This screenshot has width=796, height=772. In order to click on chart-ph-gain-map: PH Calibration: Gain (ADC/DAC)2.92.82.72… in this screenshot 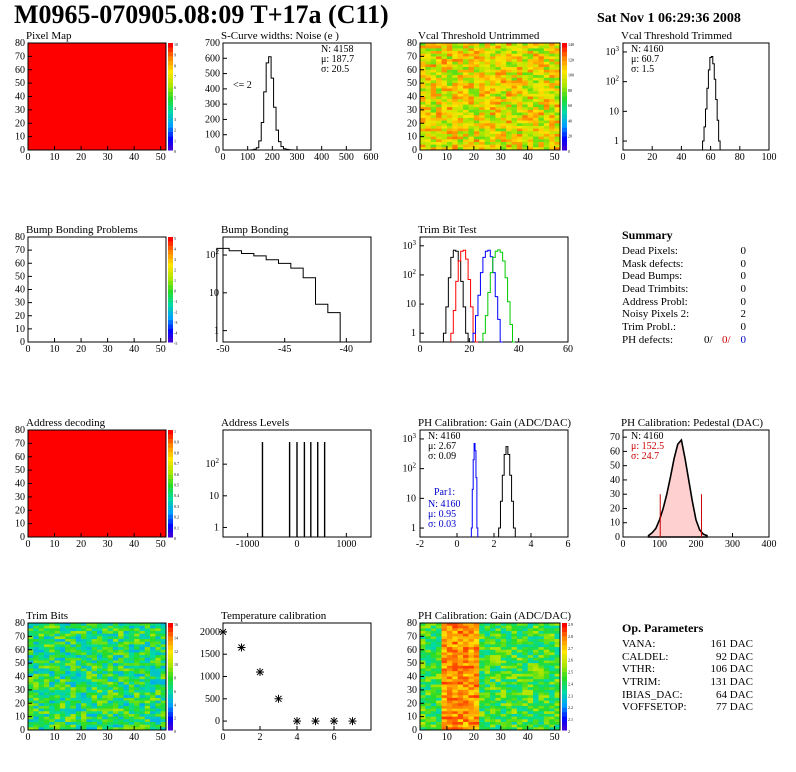, I will do `click(490, 676)`.